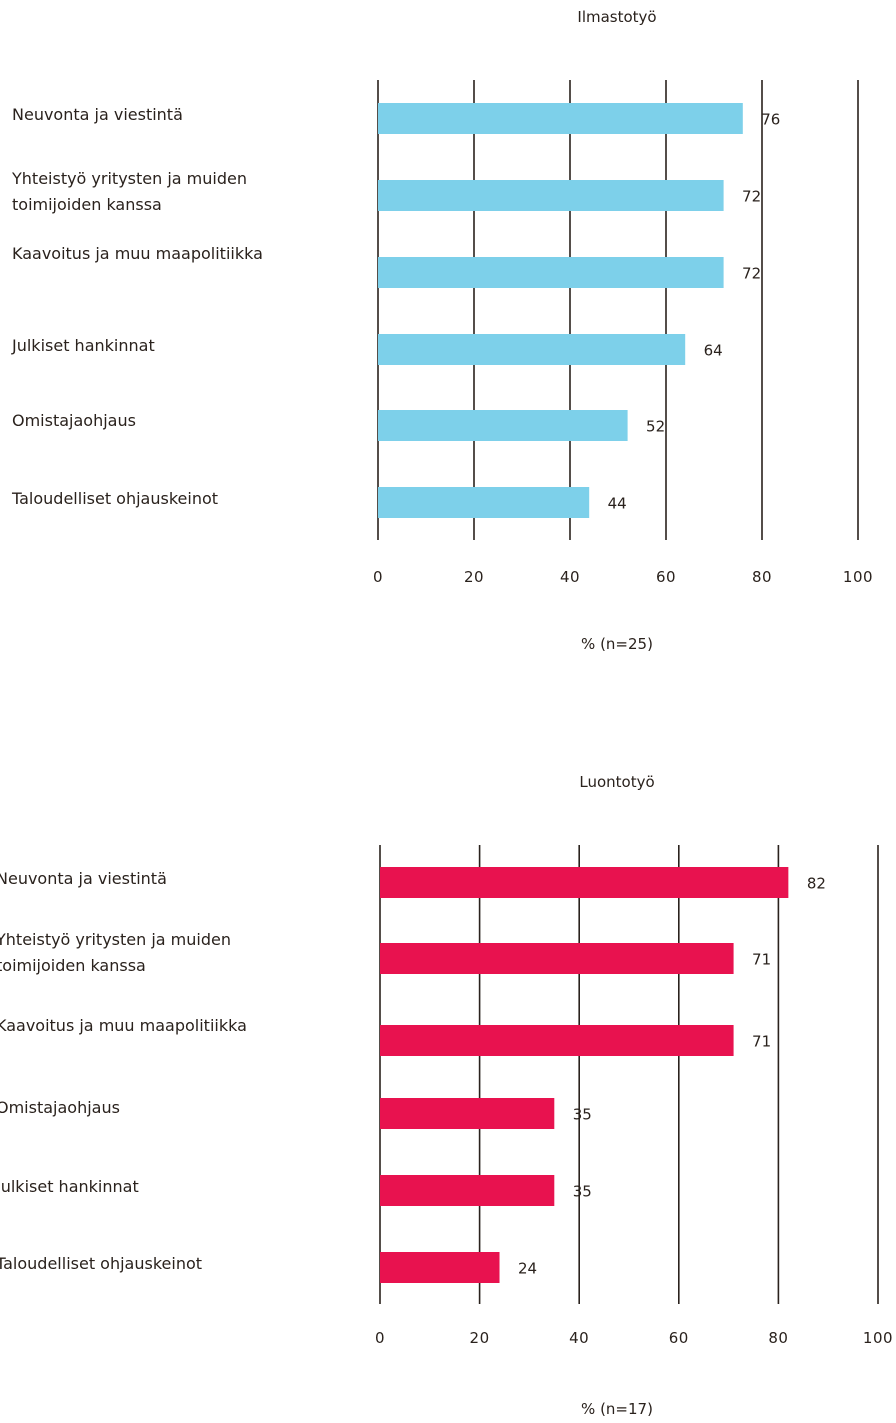 The height and width of the screenshot is (1423, 896). Describe the element at coordinates (380, 1338) in the screenshot. I see `chart-2-tick-label: 0` at that location.